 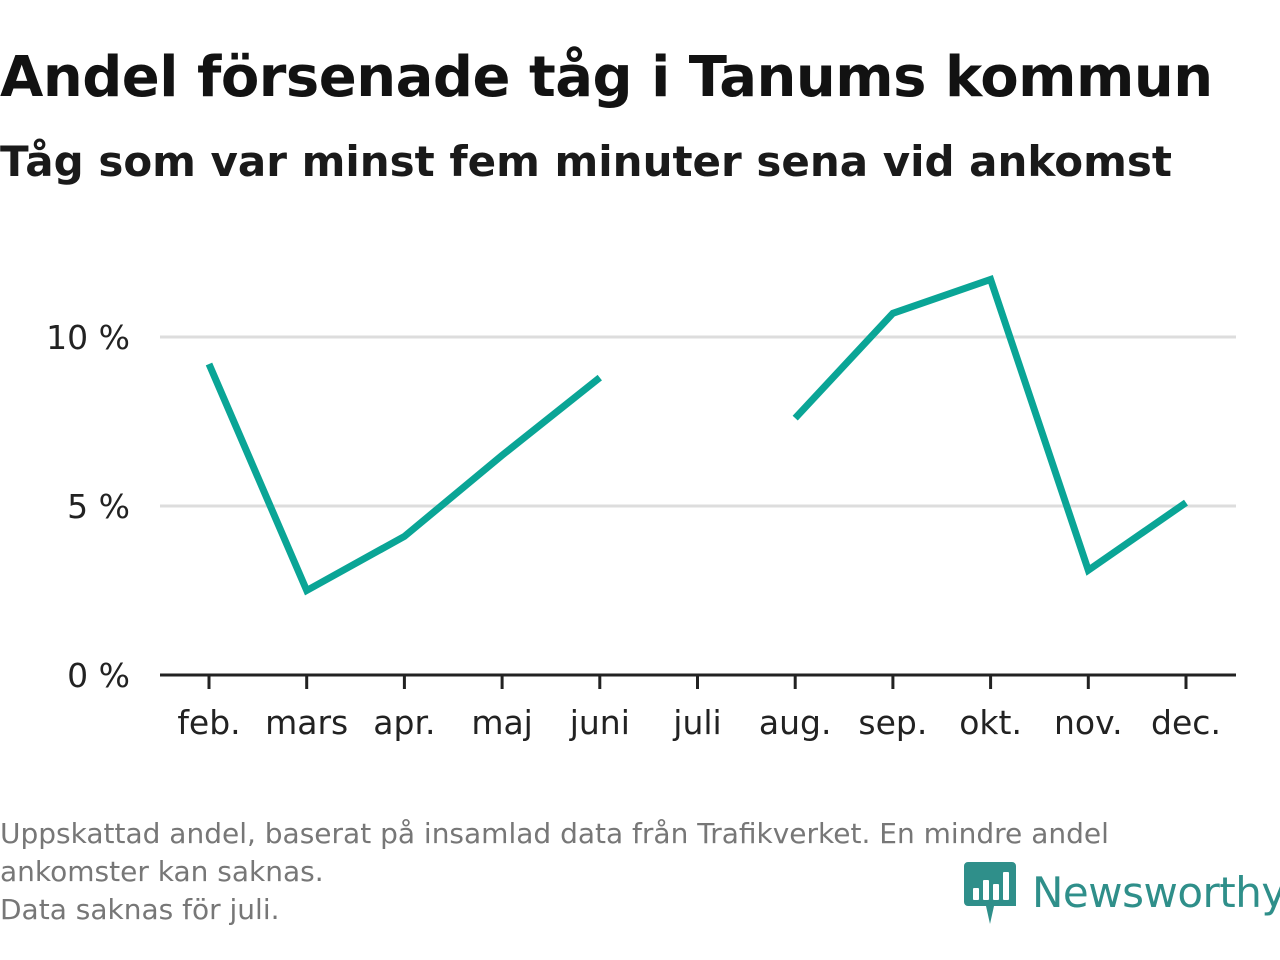 What do you see at coordinates (892, 722) in the screenshot?
I see `x-tick-label: sep.` at bounding box center [892, 722].